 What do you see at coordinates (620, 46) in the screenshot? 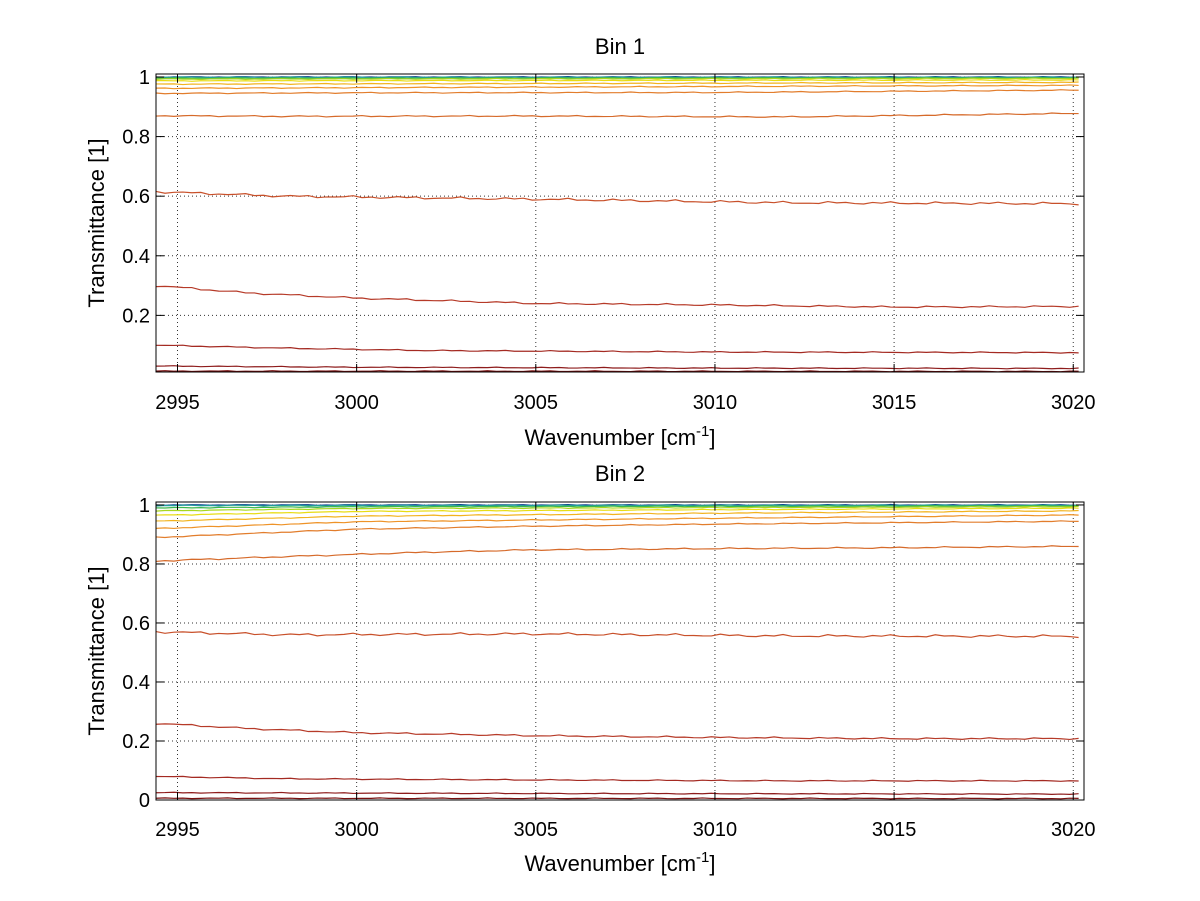
I see `chart-title: Bin 1` at bounding box center [620, 46].